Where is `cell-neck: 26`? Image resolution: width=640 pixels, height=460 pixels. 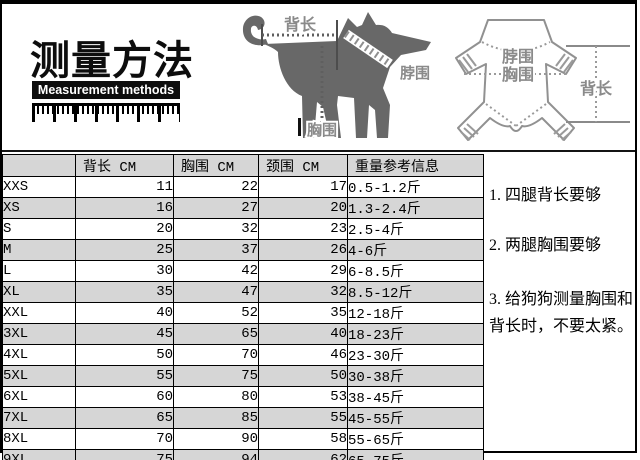
cell-neck: 26 is located at coordinates (303, 250).